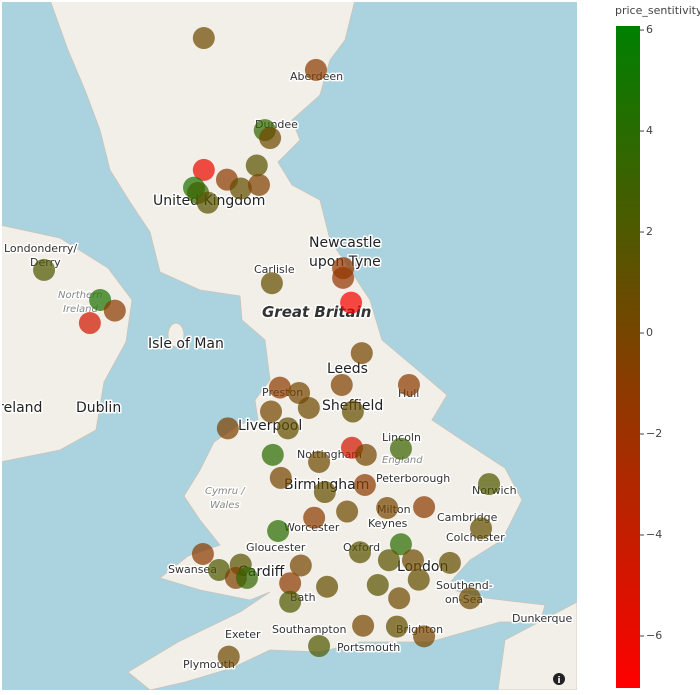  What do you see at coordinates (542, 618) in the screenshot?
I see `place-label: Dunkerque` at bounding box center [542, 618].